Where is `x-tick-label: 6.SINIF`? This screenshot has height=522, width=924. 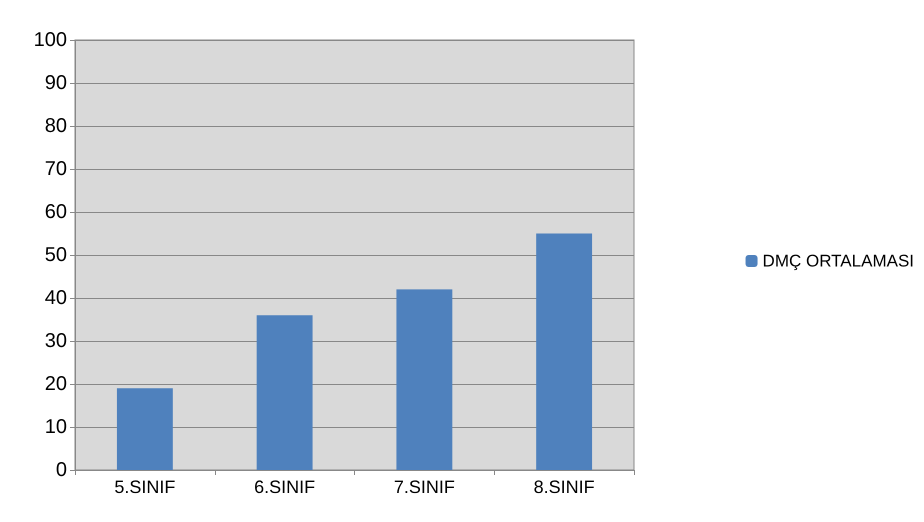 x-tick-label: 6.SINIF is located at coordinates (285, 487).